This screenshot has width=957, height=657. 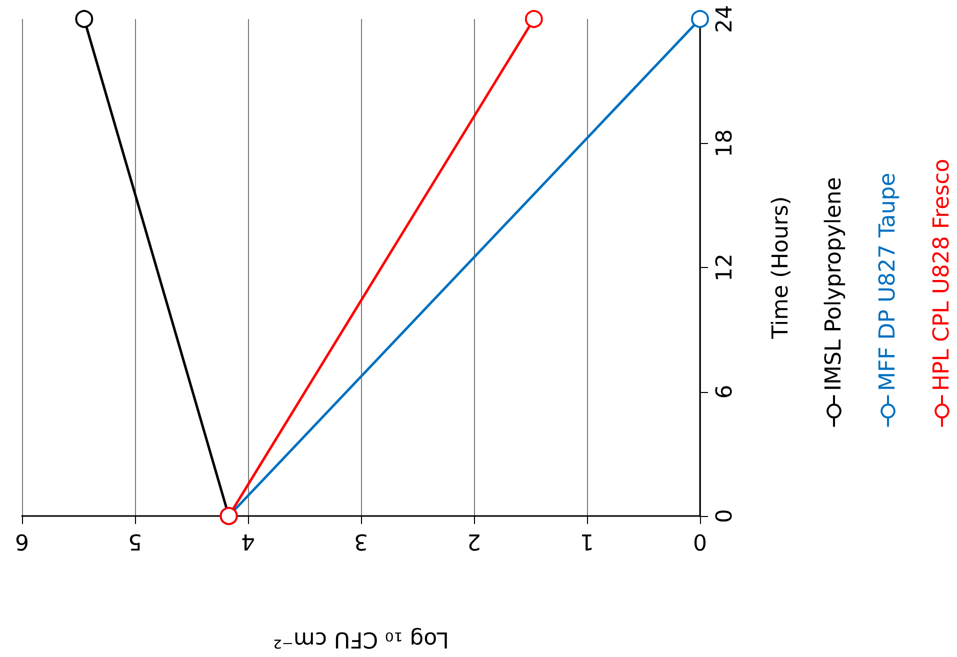 I want to click on x-tick-label: 3, so click(x=361, y=541).